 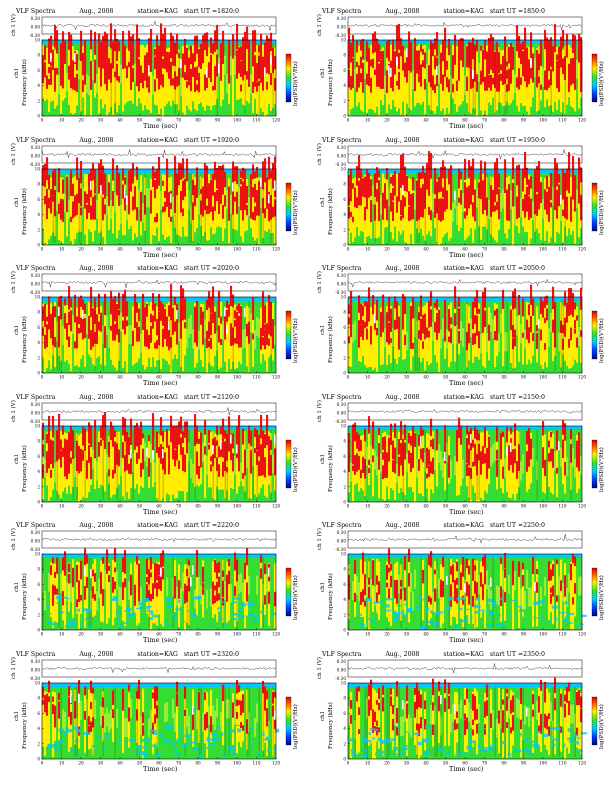 I want to click on colorbar-label-text: log(PSD)(V²/Hz), so click(x=602, y=83).